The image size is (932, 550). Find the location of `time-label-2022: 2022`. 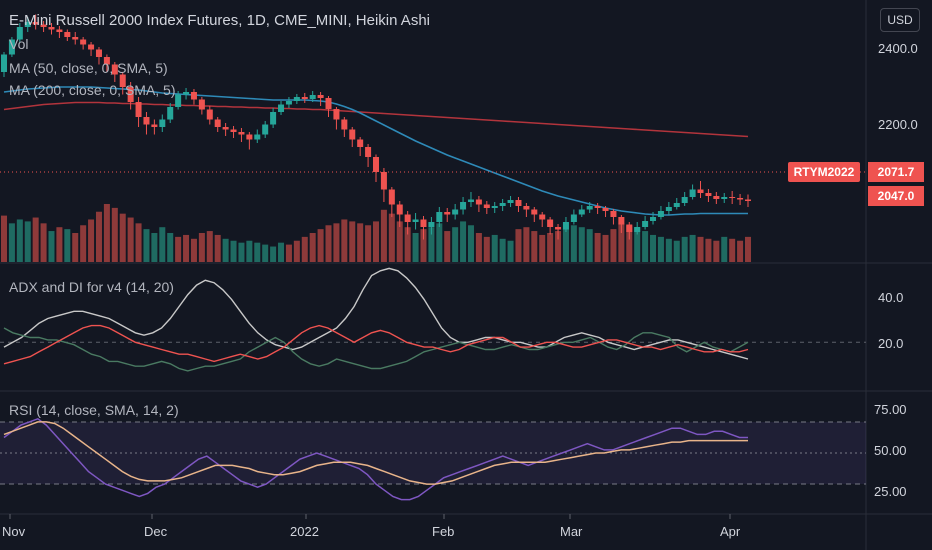

time-label-2022: 2022 is located at coordinates (304, 531).